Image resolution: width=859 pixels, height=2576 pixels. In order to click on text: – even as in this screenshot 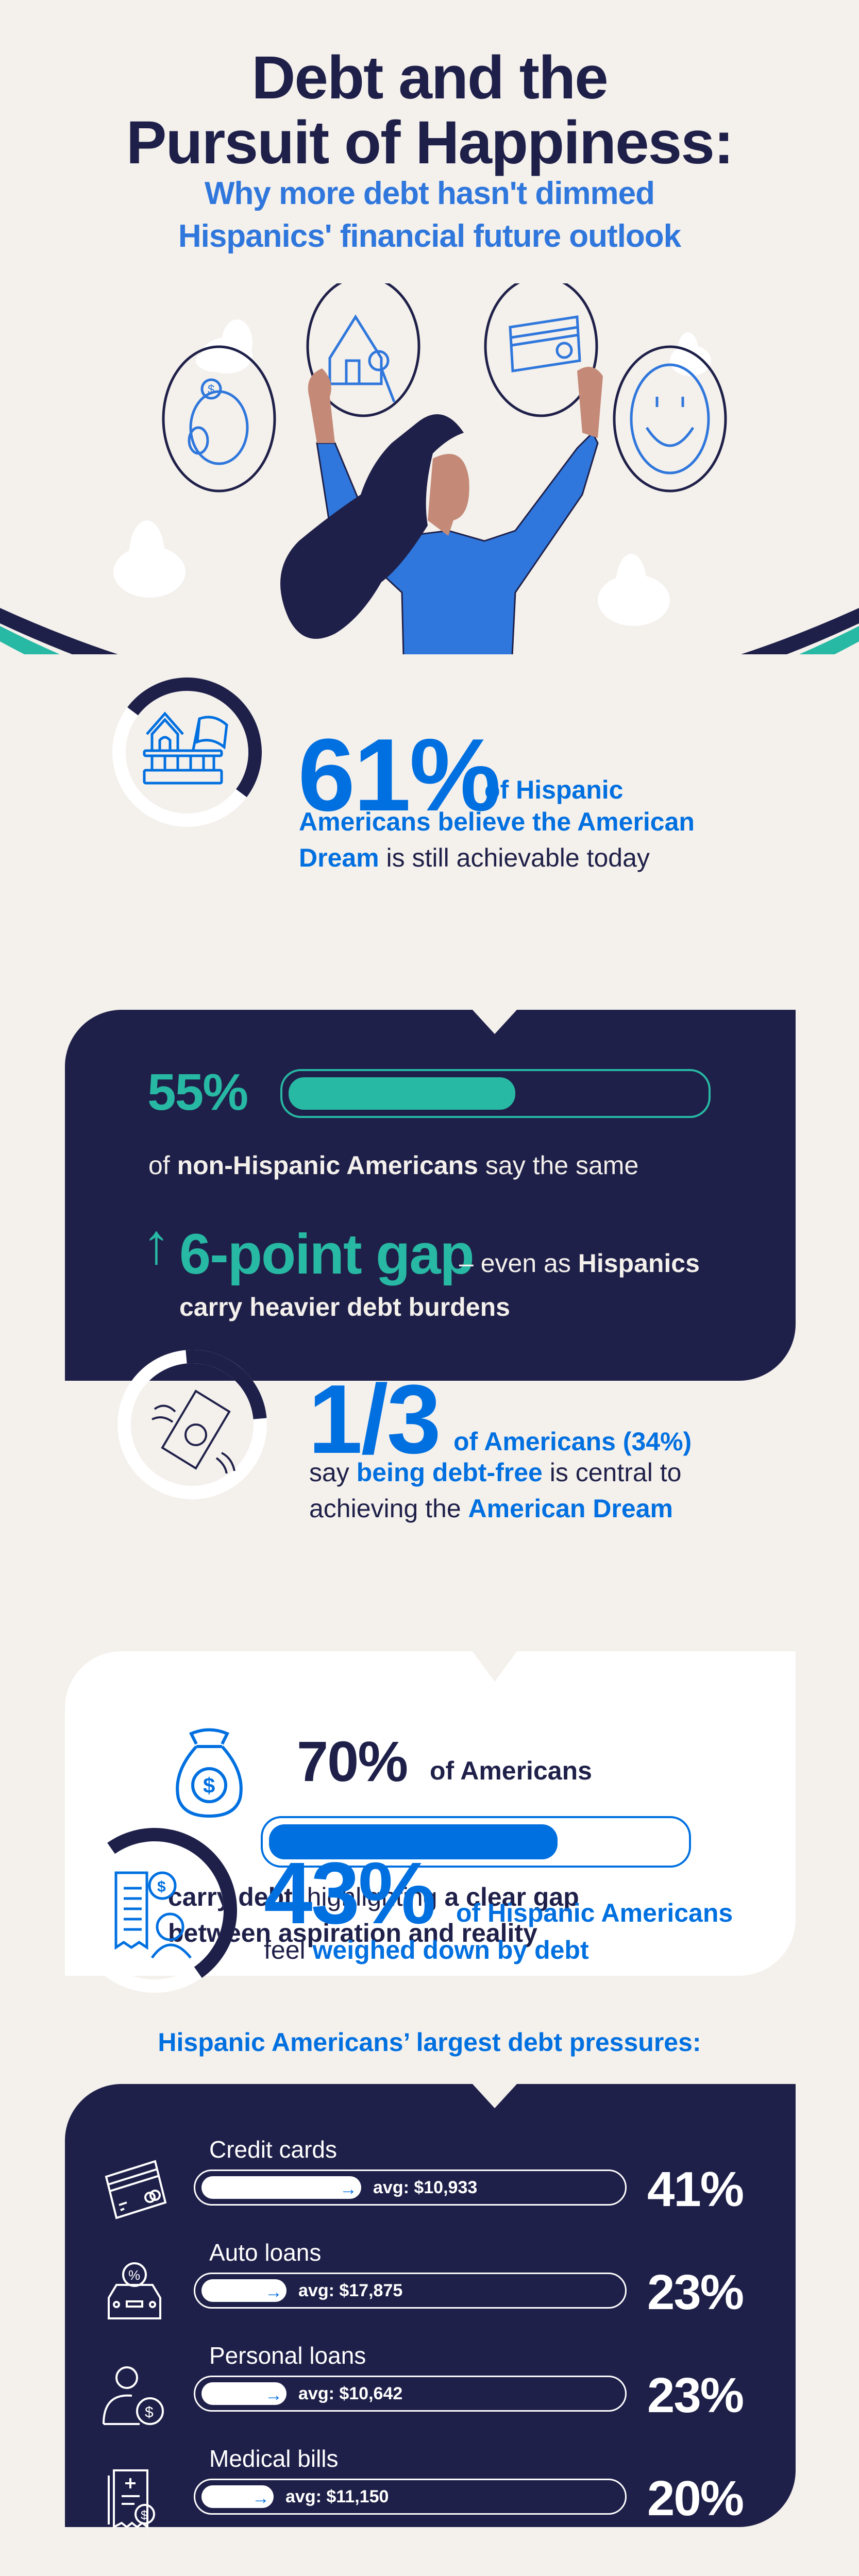, I will do `click(518, 1263)`.